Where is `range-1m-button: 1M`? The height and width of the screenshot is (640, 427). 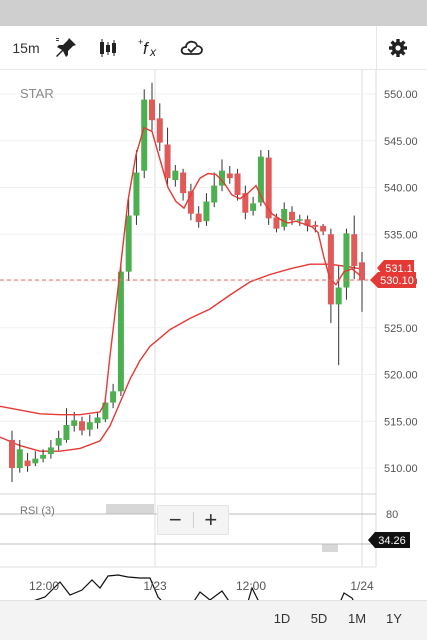 range-1m-button: 1M is located at coordinates (357, 618).